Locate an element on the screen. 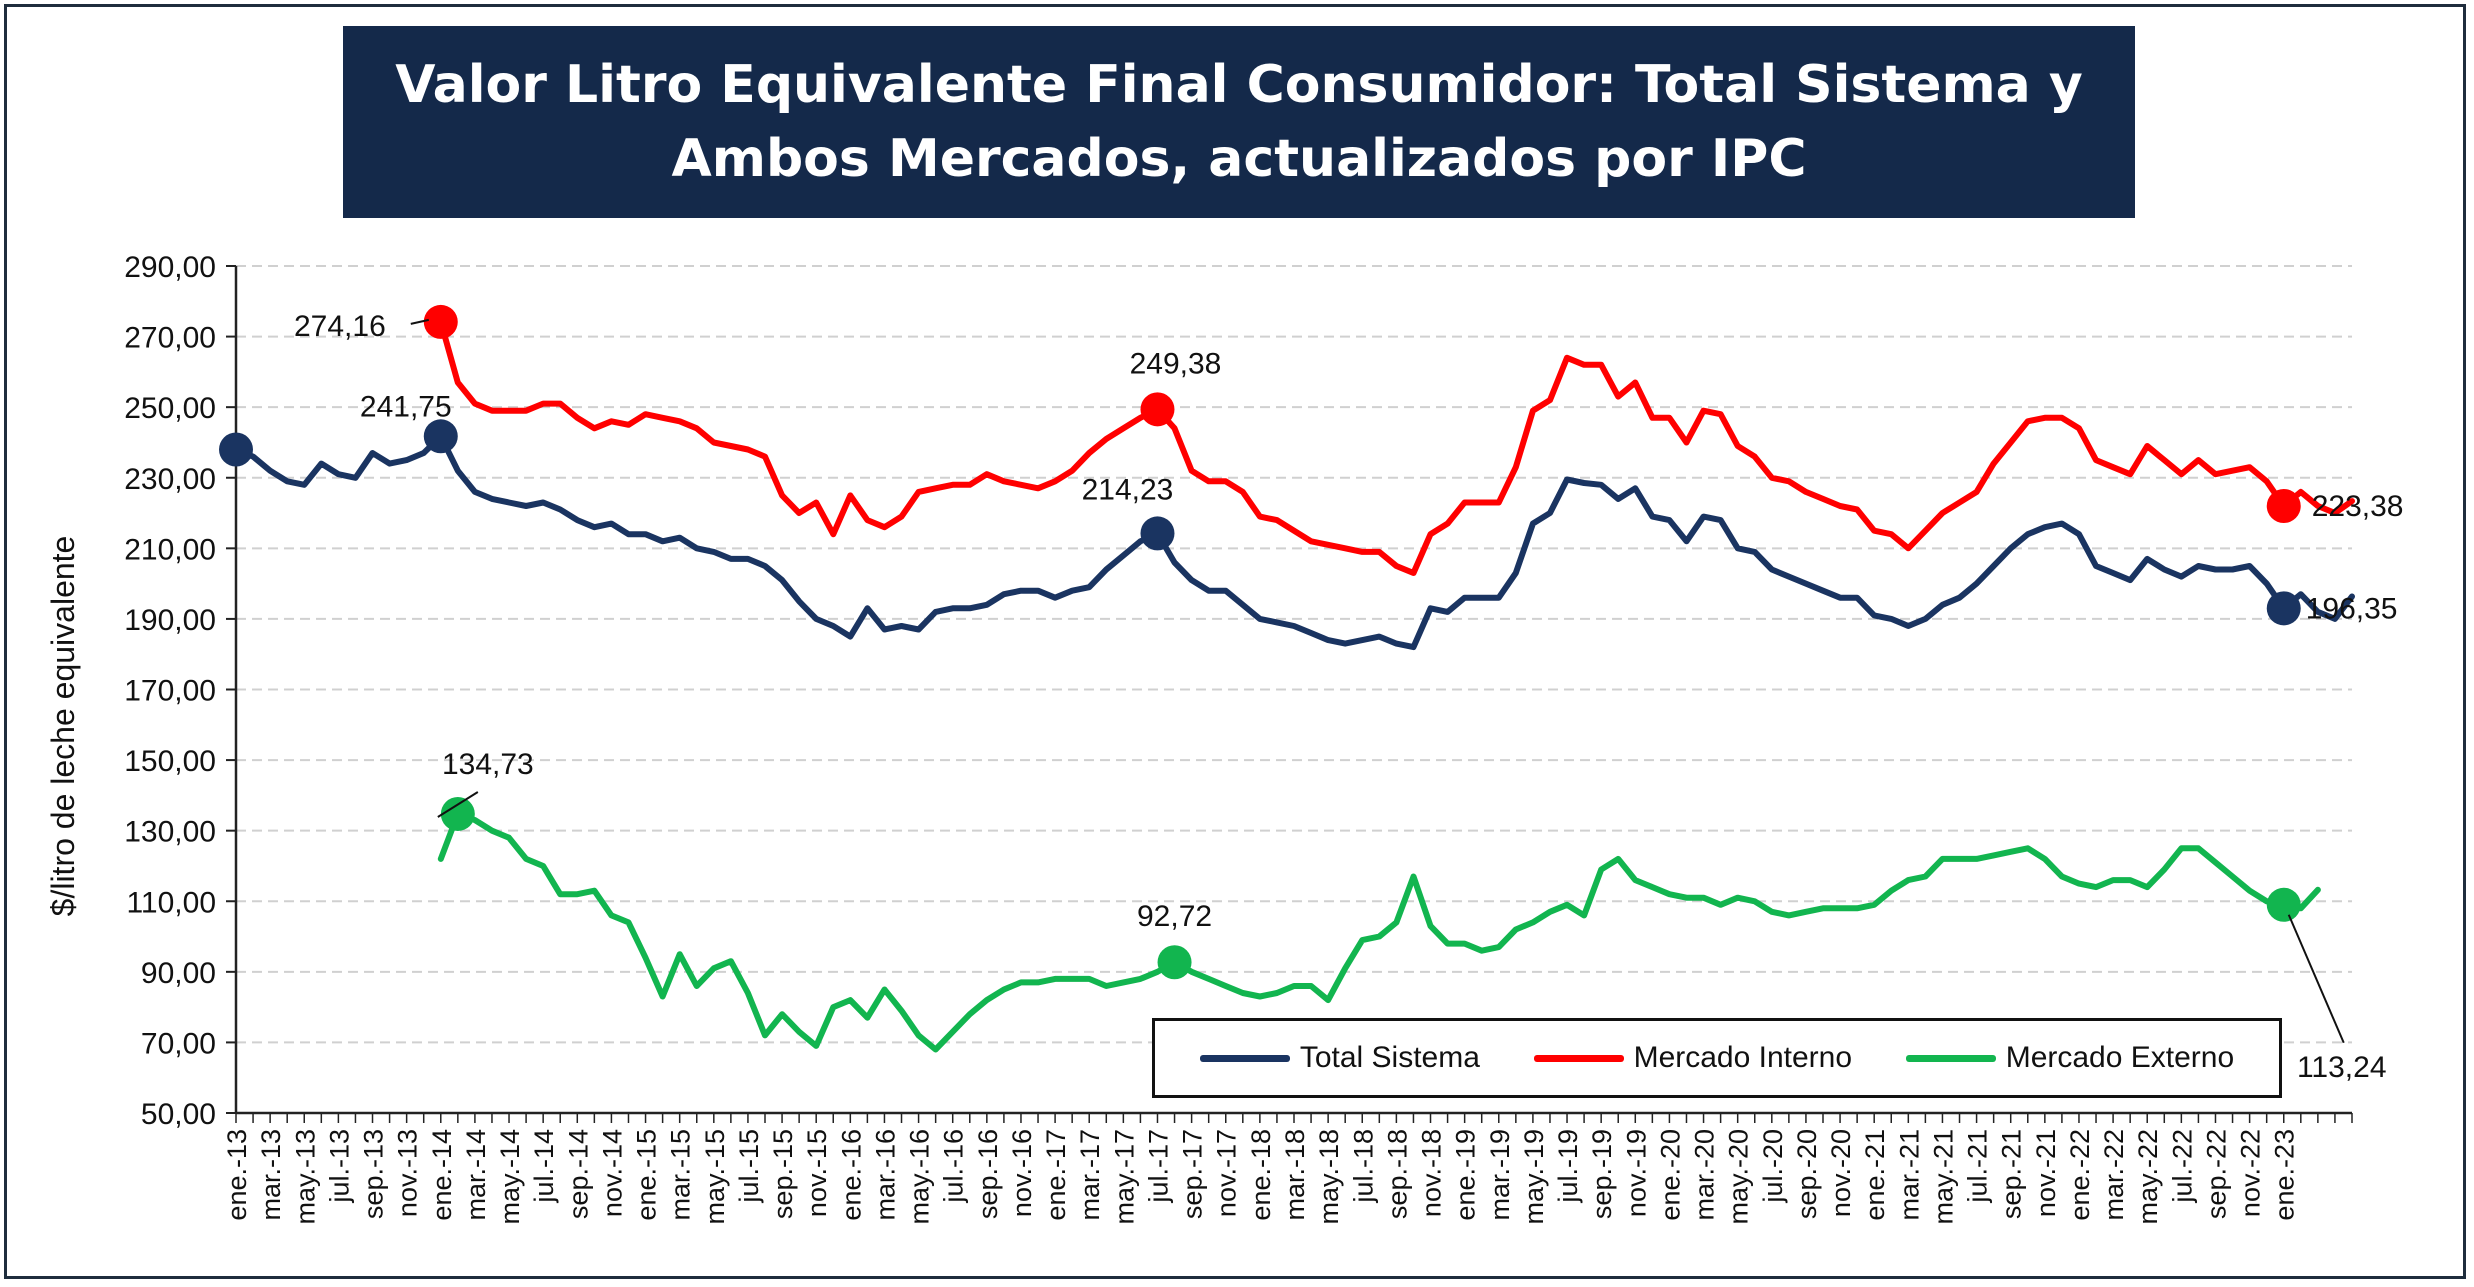 The width and height of the screenshot is (2474, 1287). data-label-externo-120: 113,24 is located at coordinates (2342, 1067).